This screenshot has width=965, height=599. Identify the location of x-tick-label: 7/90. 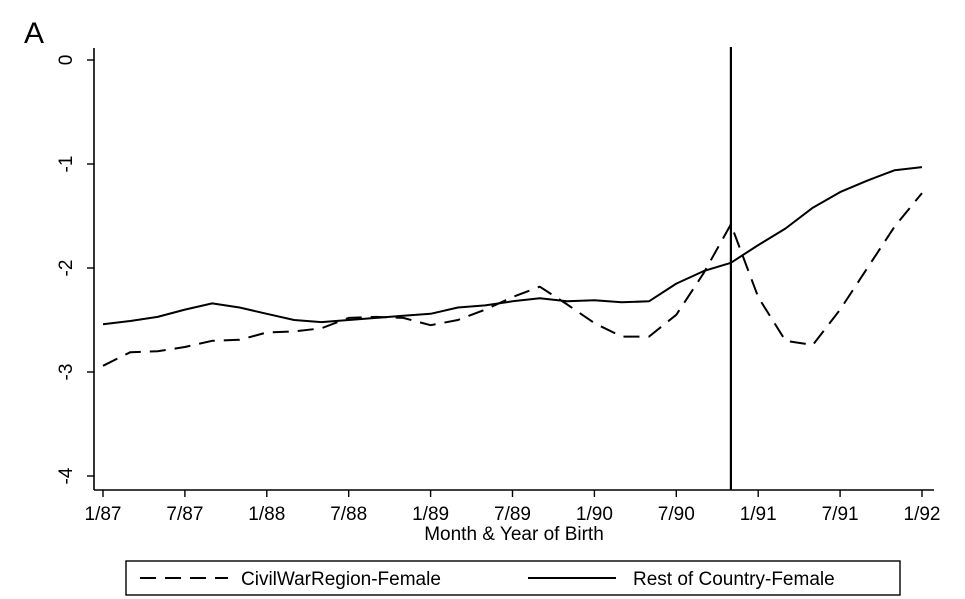
(676, 514).